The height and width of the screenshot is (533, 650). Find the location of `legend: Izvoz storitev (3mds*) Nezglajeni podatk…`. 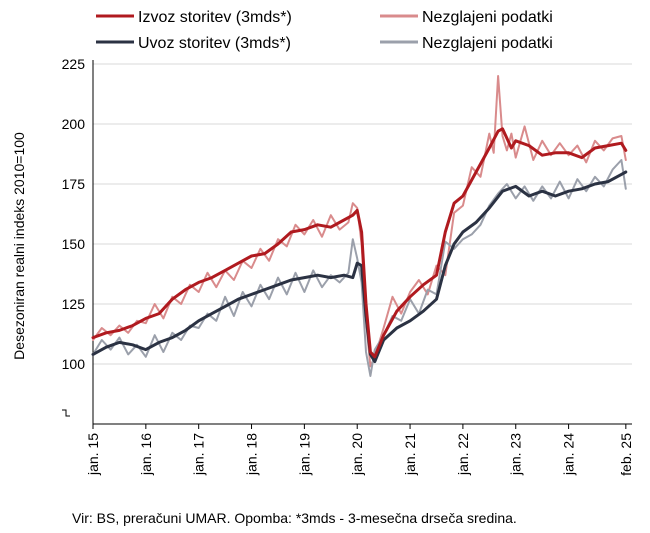

legend: Izvoz storitev (3mds*) Nezglajeni podatk… is located at coordinates (324, 30).